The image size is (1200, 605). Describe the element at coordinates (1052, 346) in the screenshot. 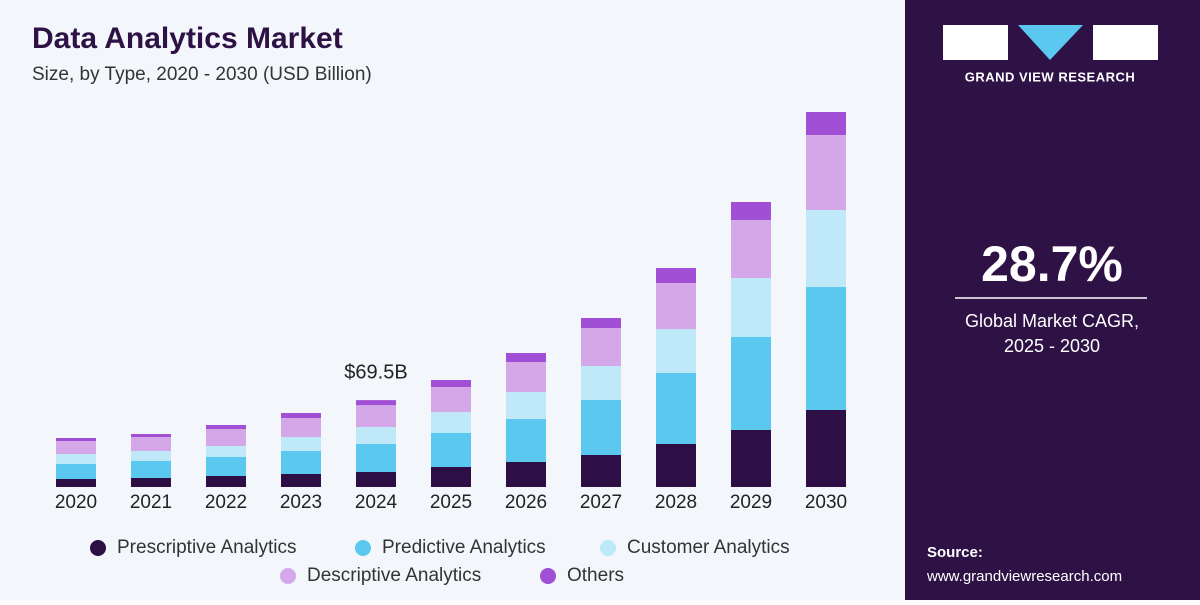

I see `cagr-text: 2025 - 2030` at that location.